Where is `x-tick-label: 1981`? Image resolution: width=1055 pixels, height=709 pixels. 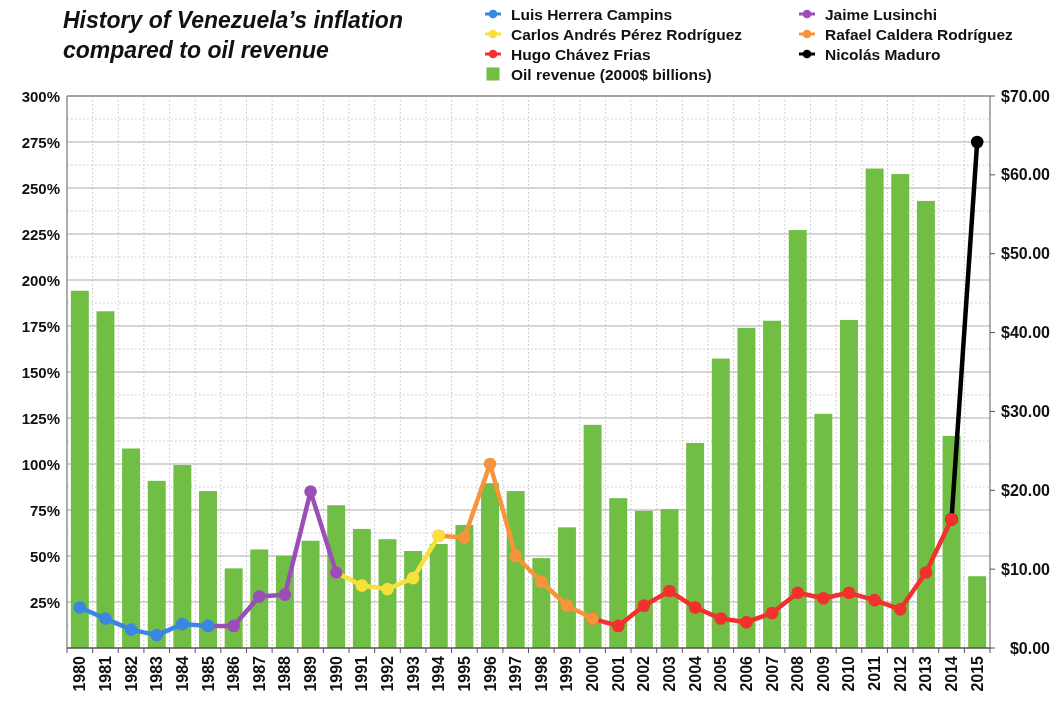
x-tick-label: 1981 is located at coordinates (105, 673).